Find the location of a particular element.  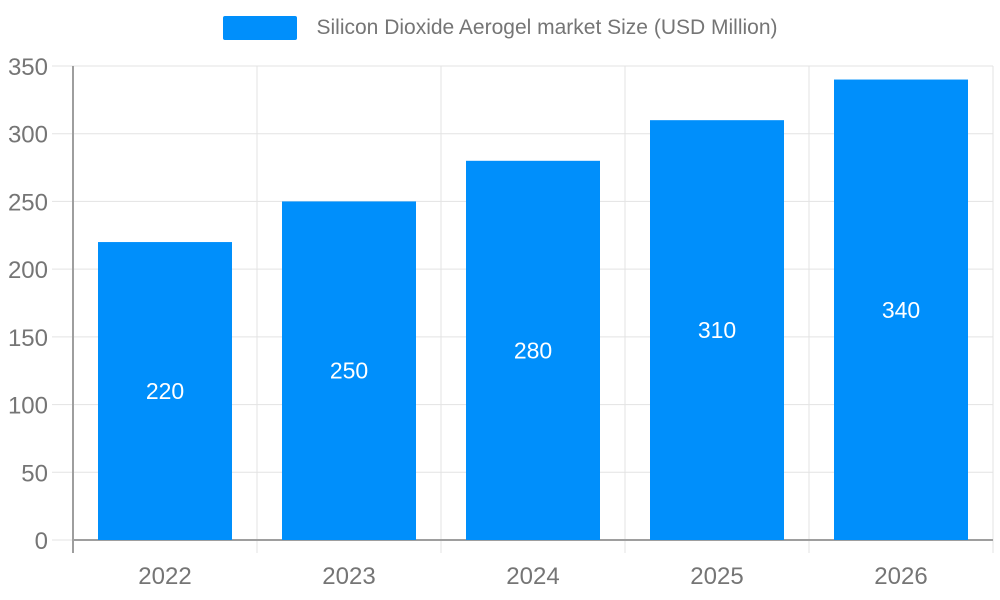

legend-marker-icon is located at coordinates (259, 28).